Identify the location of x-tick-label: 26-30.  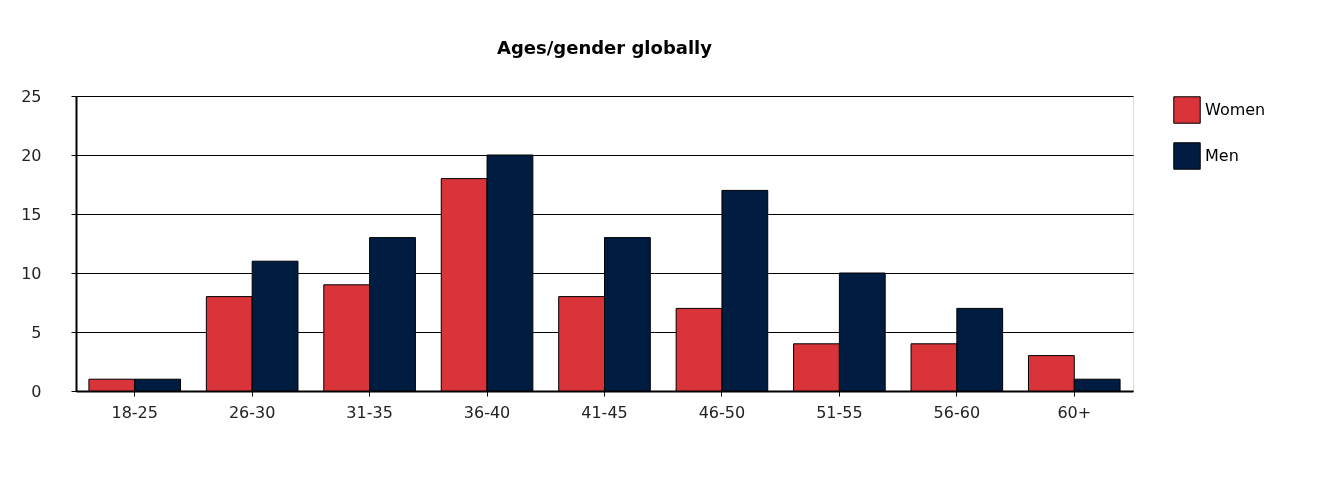
(252, 412).